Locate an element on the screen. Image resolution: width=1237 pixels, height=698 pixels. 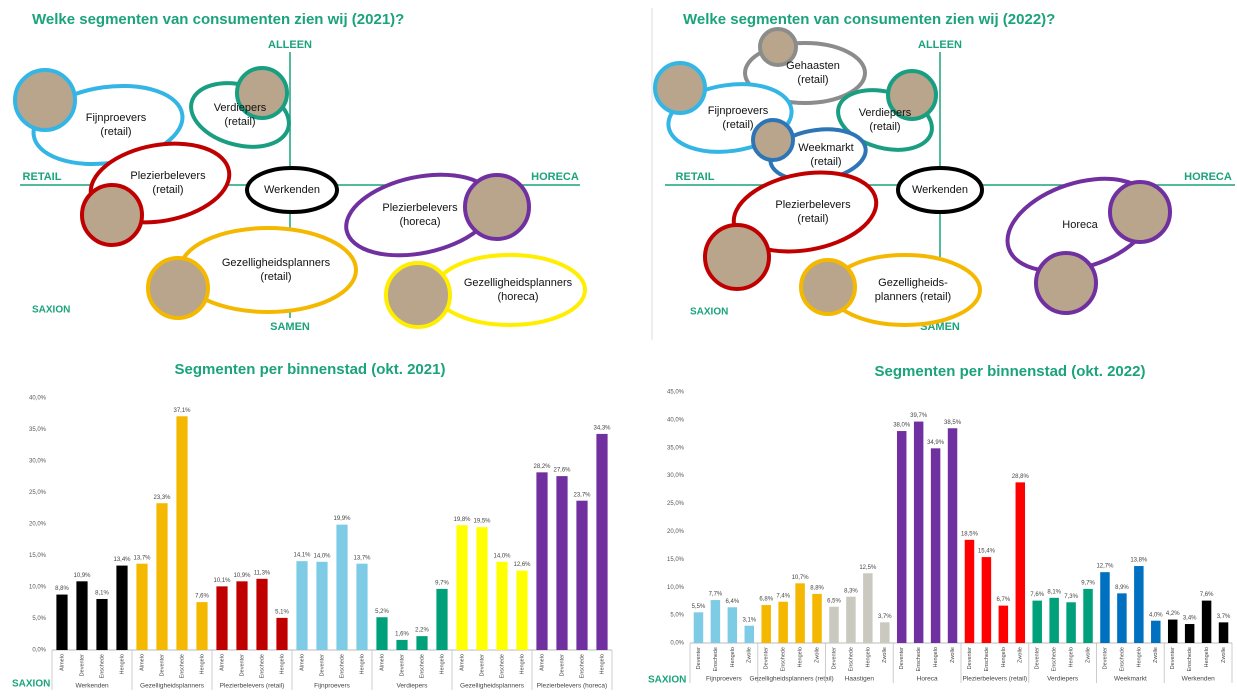
value-label: 19,5% is located at coordinates (482, 522).